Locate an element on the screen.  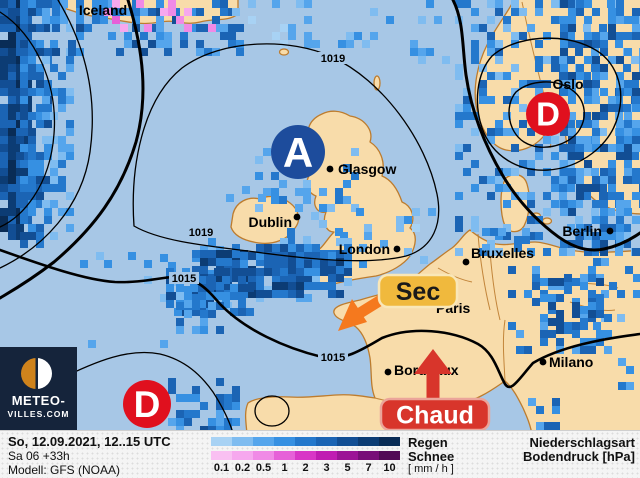
pressure-letter: A is located at coordinates (298, 152).